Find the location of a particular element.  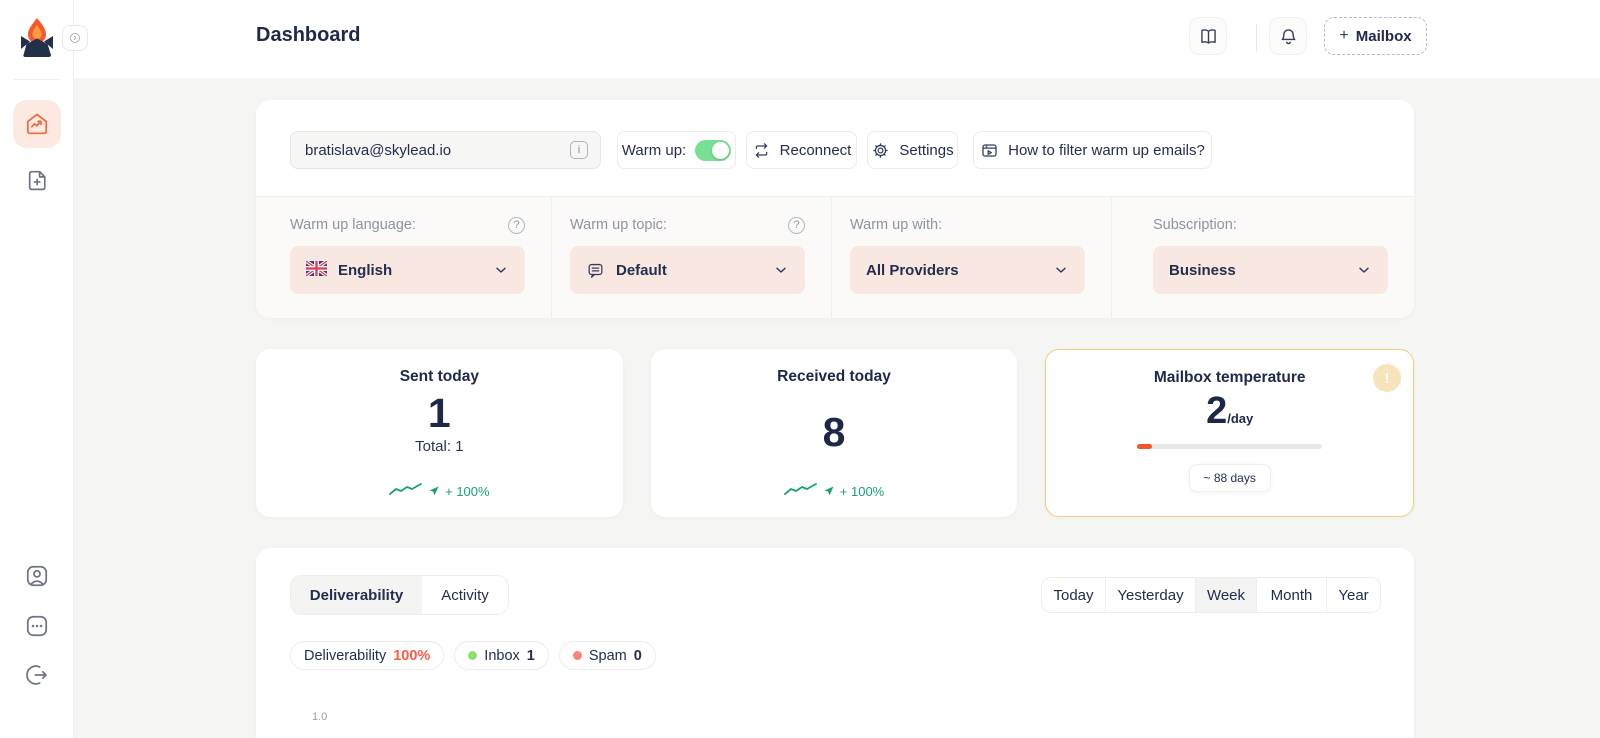

book-icon is located at coordinates (1208, 36).